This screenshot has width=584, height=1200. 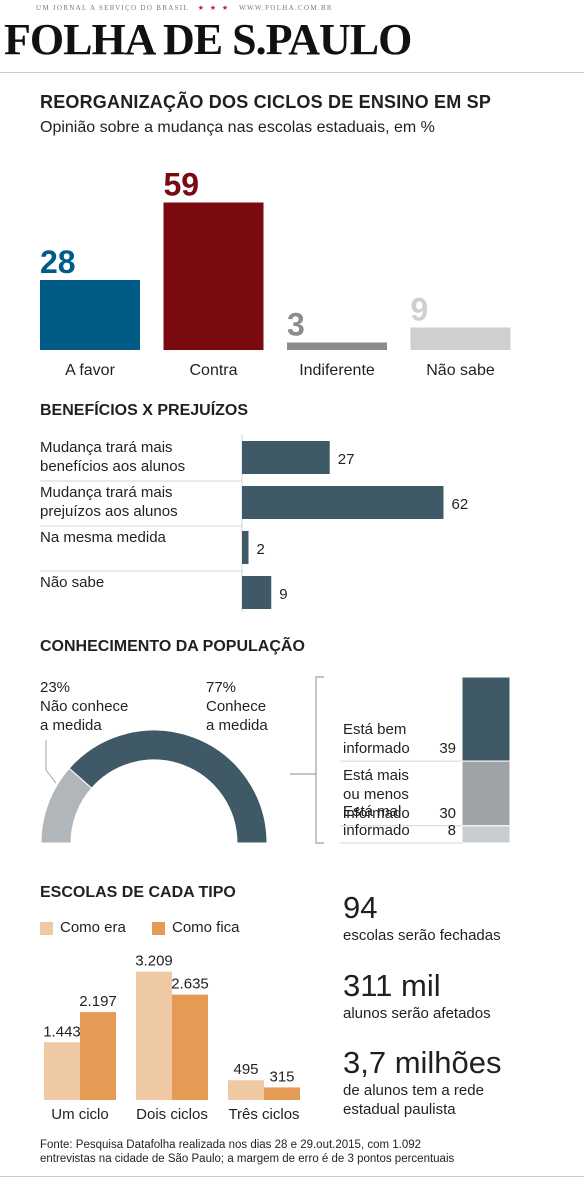 I want to click on knowledge-section-title: CONHECIMENTO DA POPULAÇÃO, so click(x=172, y=646).